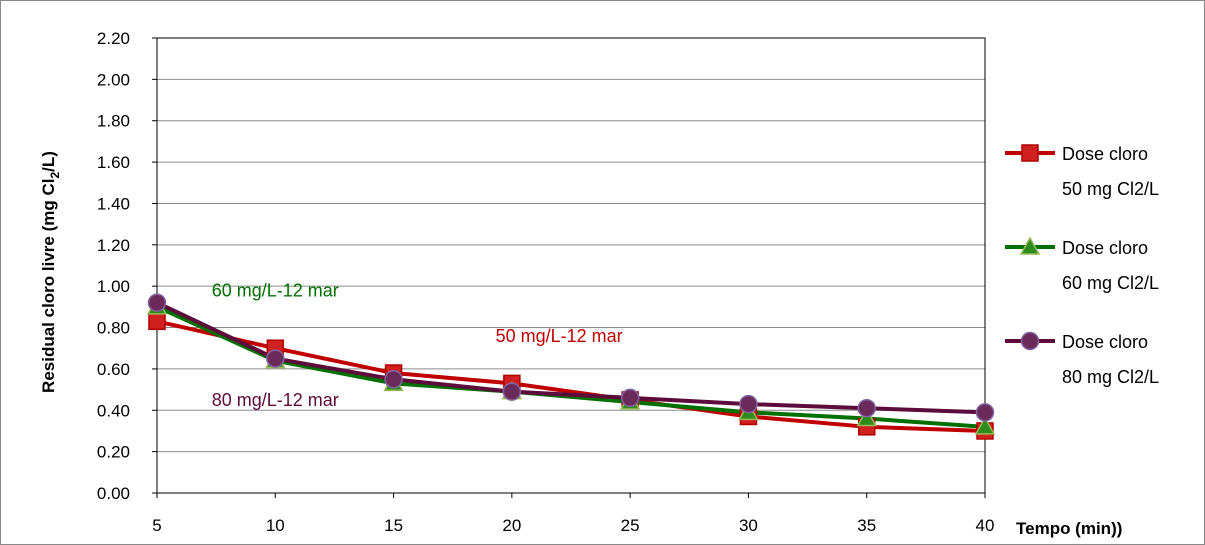  What do you see at coordinates (50, 272) in the screenshot?
I see `y-axis-label: Residual cloro livre (mg Cl2/L)` at bounding box center [50, 272].